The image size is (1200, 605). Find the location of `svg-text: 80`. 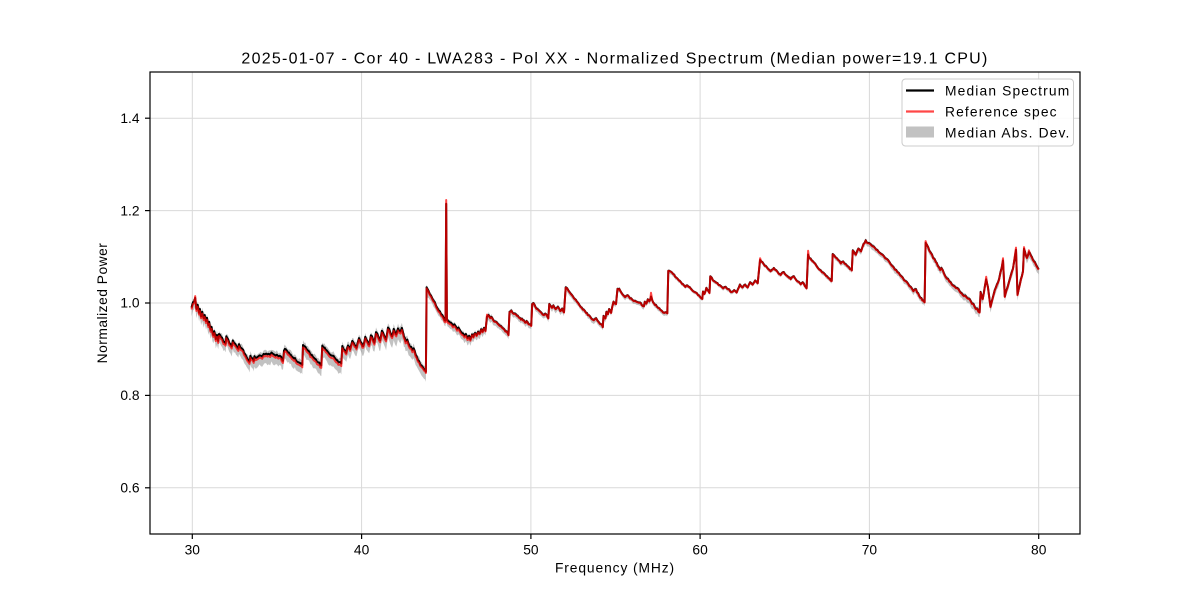

svg-text: 80 is located at coordinates (1039, 550).